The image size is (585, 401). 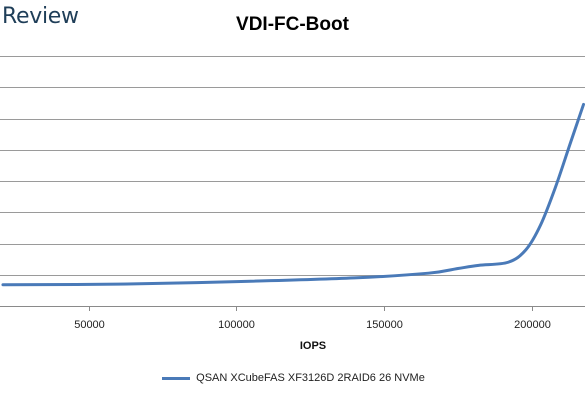 What do you see at coordinates (292, 318) in the screenshot?
I see `x-axis: 50000 100000 150000 200000` at bounding box center [292, 318].